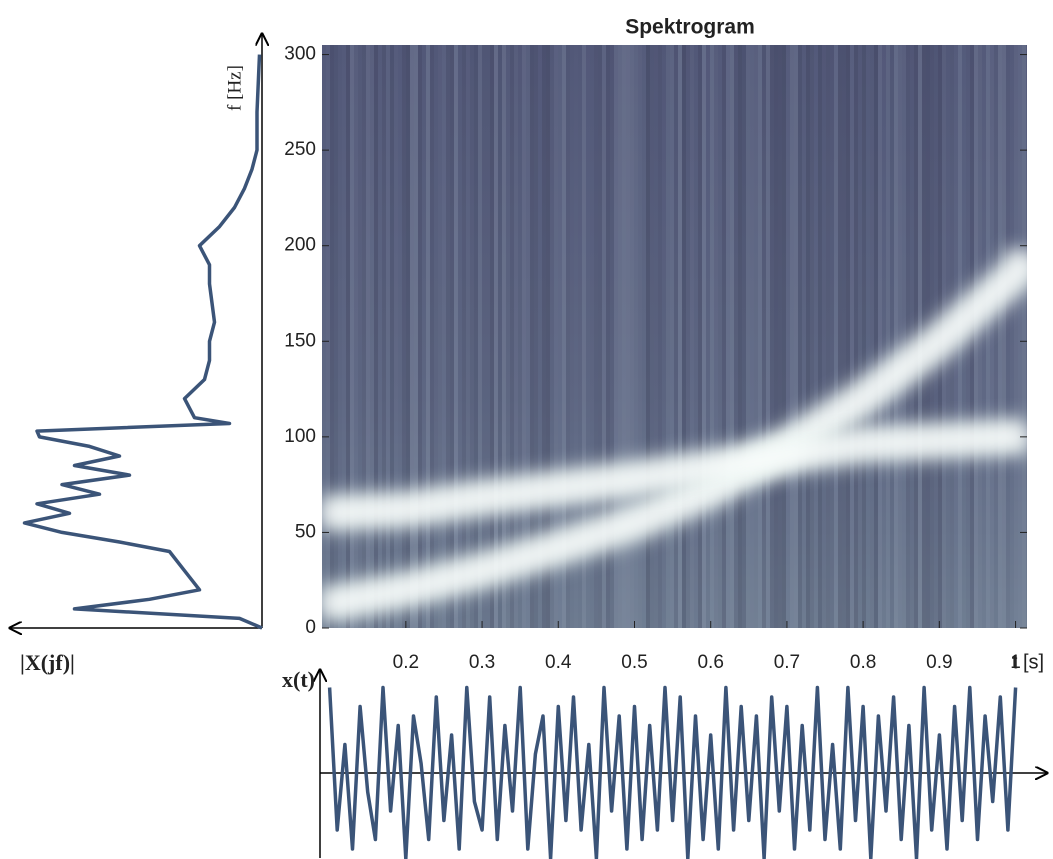 The width and height of the screenshot is (1053, 859). I want to click on signal-line, so click(672, 772).